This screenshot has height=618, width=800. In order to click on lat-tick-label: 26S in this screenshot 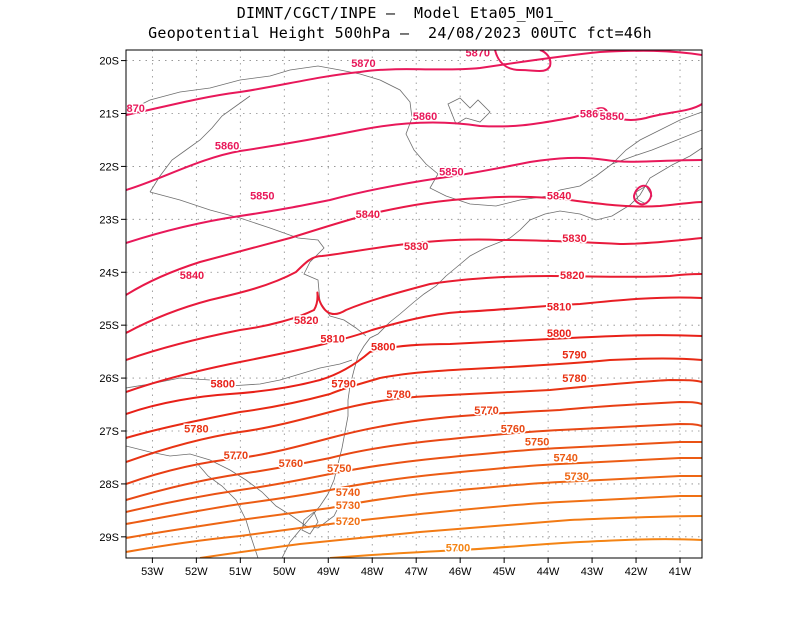, I will do `click(109, 379)`.